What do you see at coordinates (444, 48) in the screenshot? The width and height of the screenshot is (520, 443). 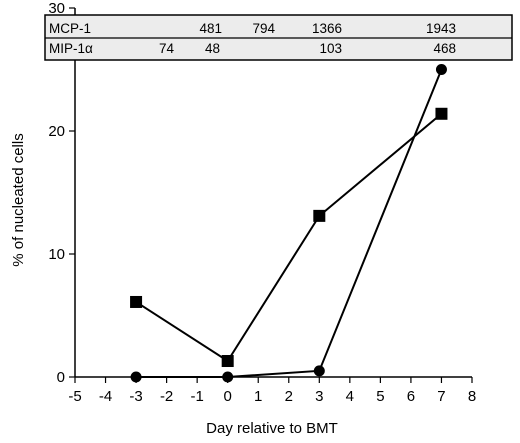 I see `table-cell: 468` at bounding box center [444, 48].